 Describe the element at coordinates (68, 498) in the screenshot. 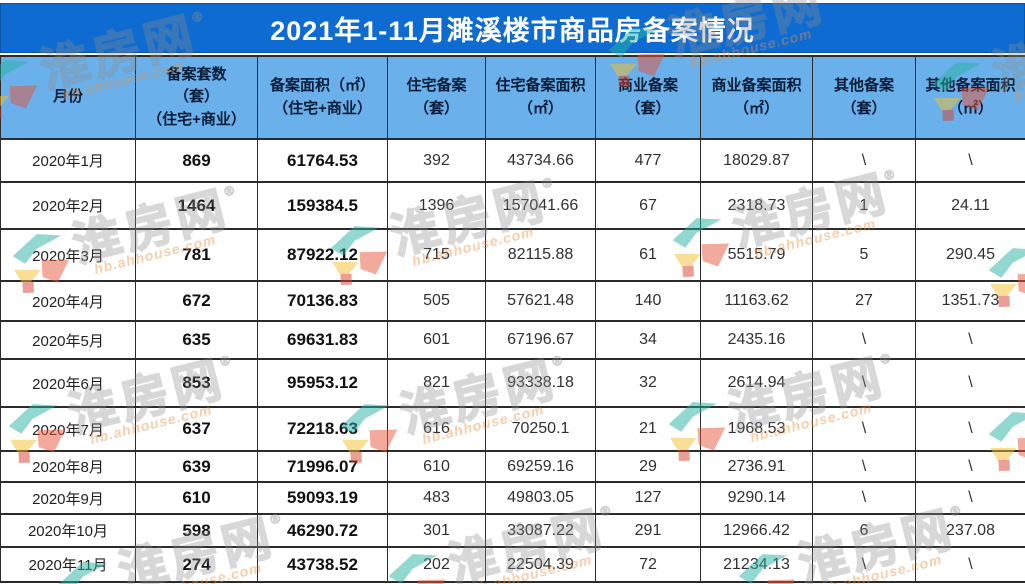

I see `month-cell: 2020年9月` at that location.